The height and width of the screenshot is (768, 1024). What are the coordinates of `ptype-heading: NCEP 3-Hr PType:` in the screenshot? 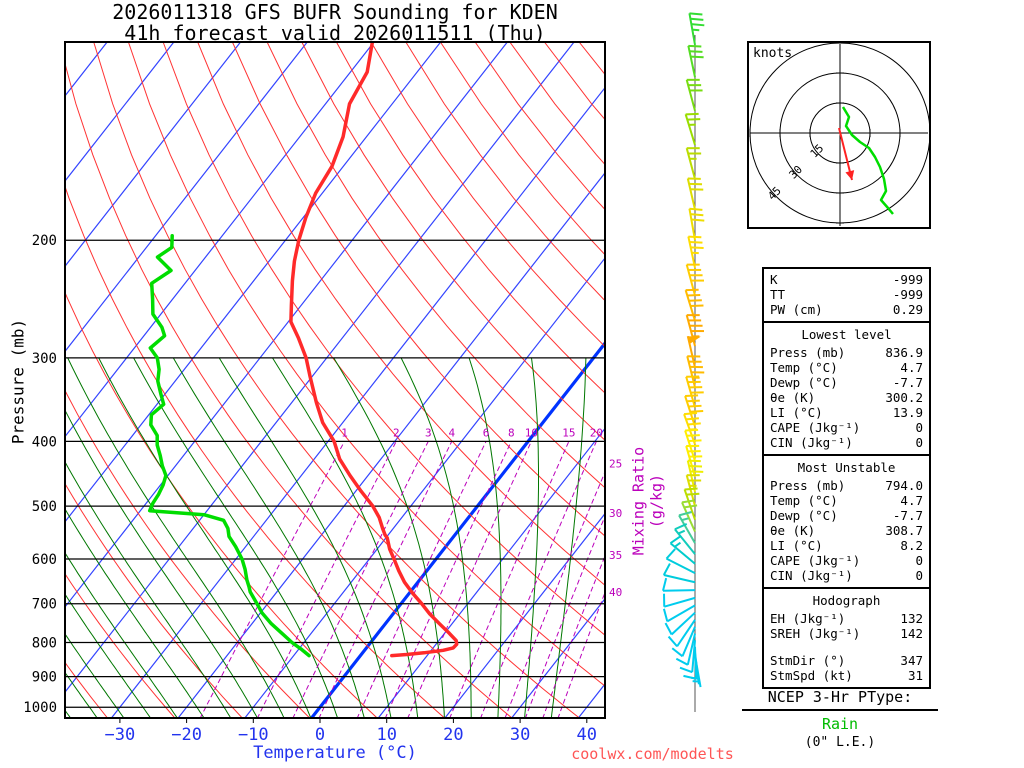 It's located at (840, 699).